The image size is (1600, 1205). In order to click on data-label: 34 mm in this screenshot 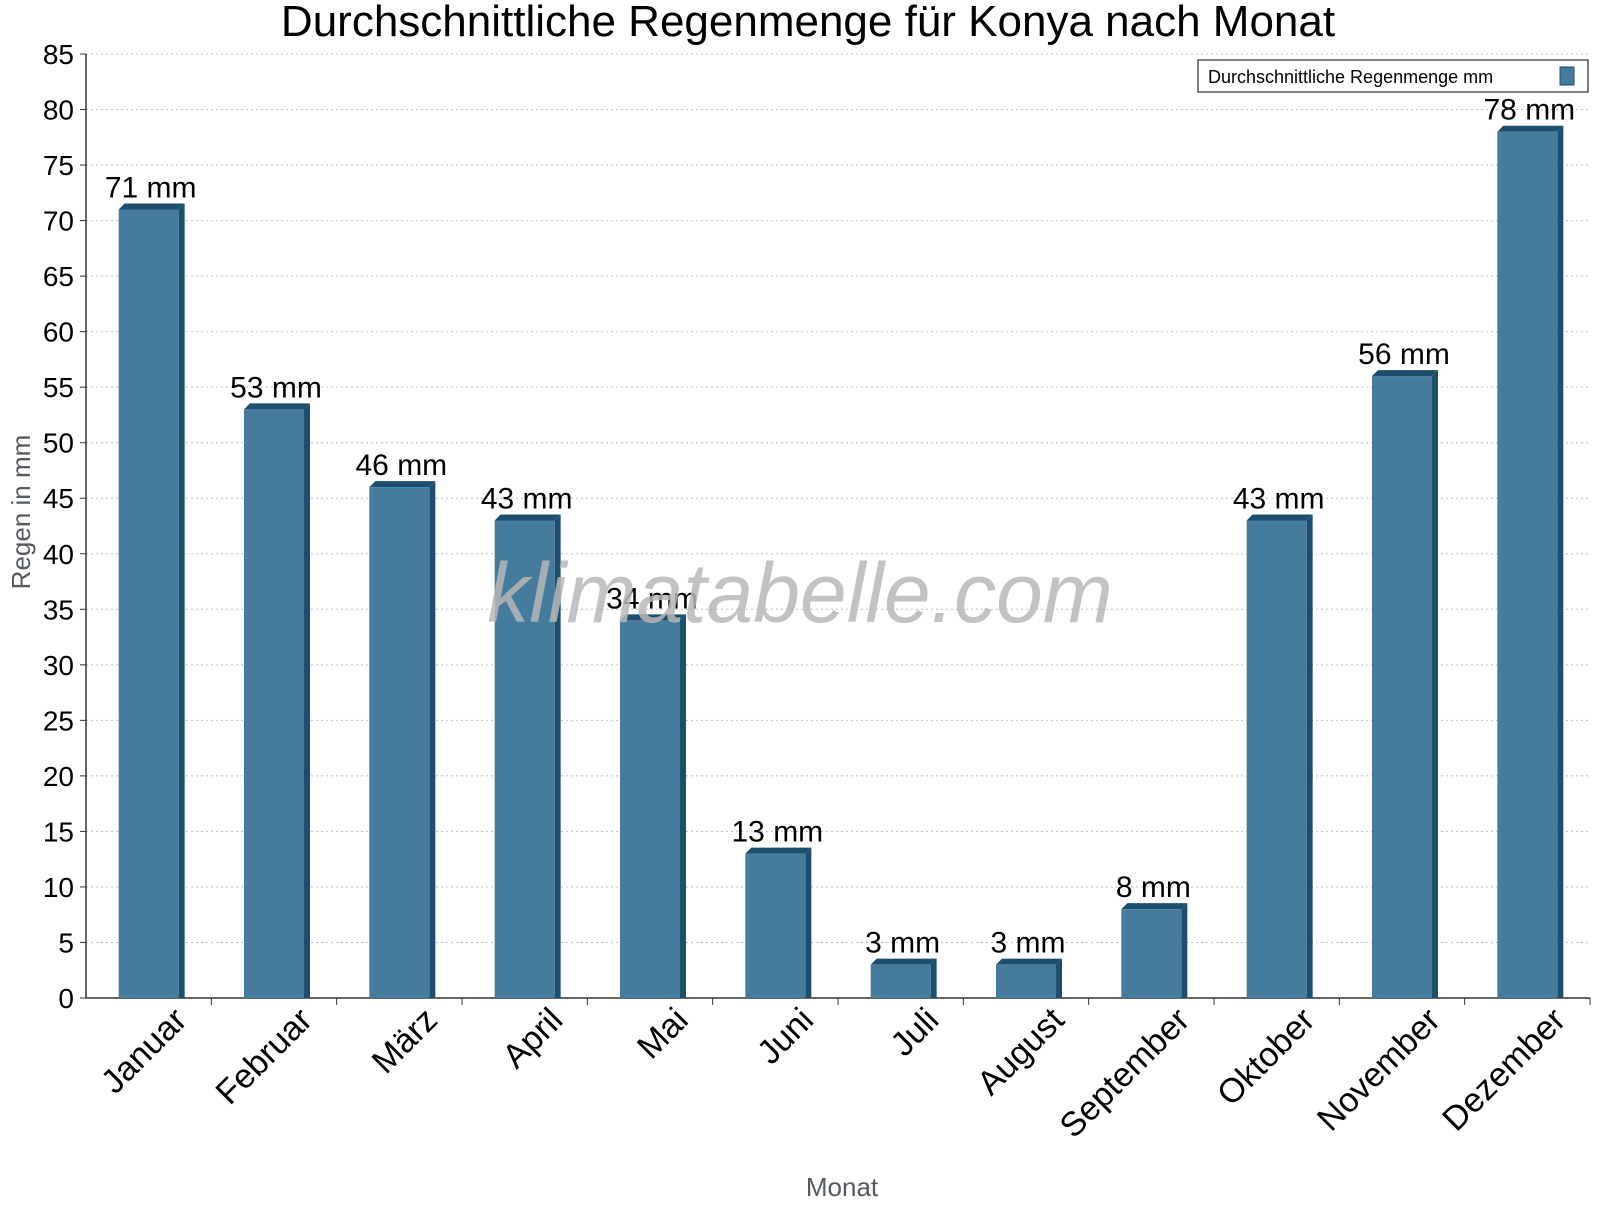, I will do `click(652, 598)`.